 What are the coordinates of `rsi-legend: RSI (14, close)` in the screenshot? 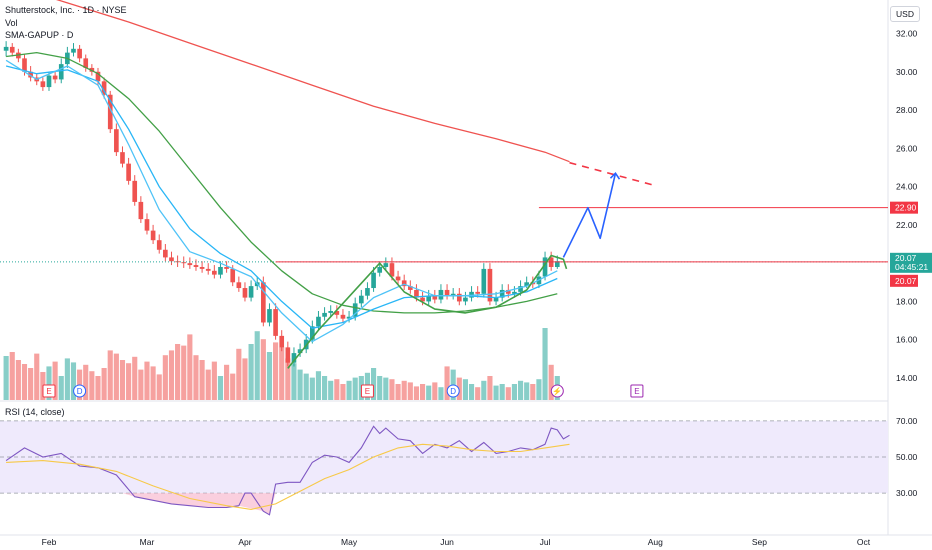 It's located at (35, 412).